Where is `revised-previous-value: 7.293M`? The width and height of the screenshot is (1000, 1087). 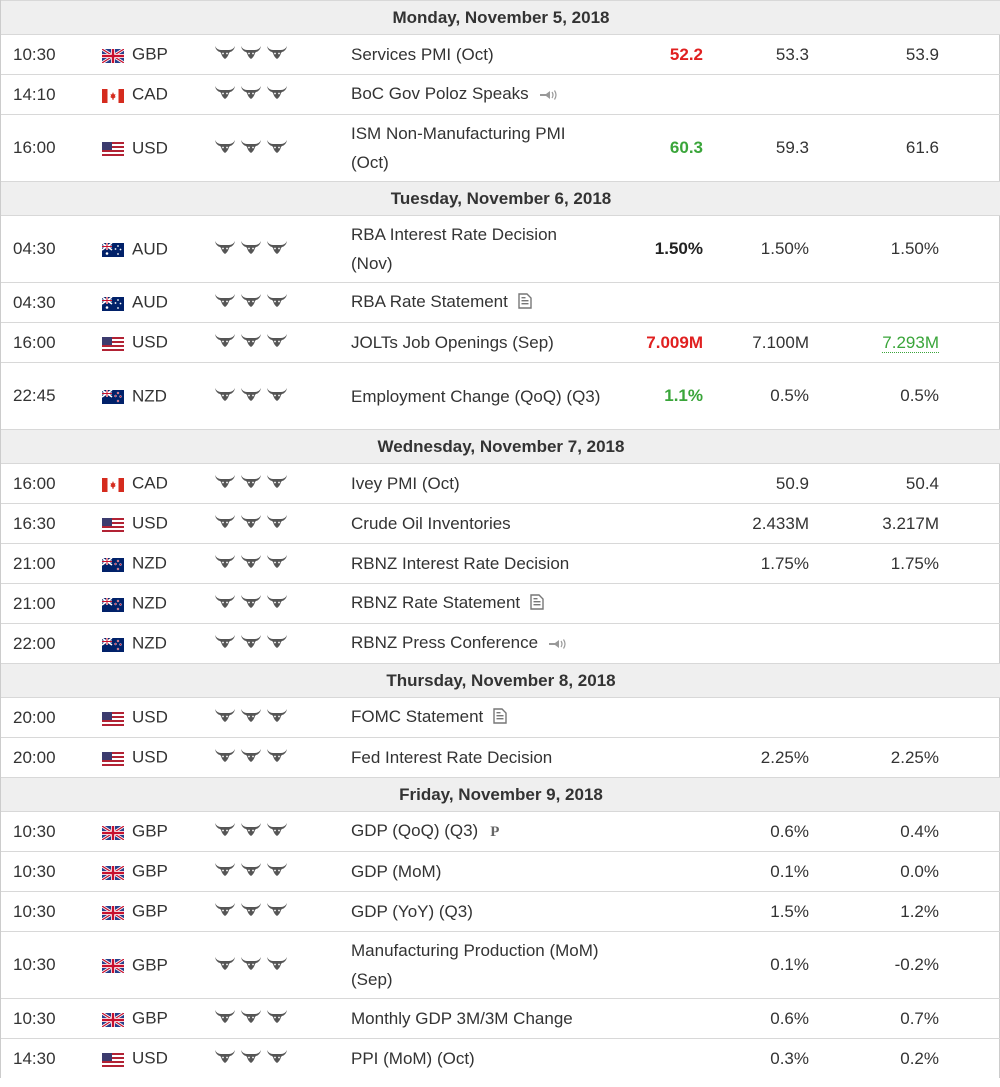
revised-previous-value: 7.293M is located at coordinates (910, 342).